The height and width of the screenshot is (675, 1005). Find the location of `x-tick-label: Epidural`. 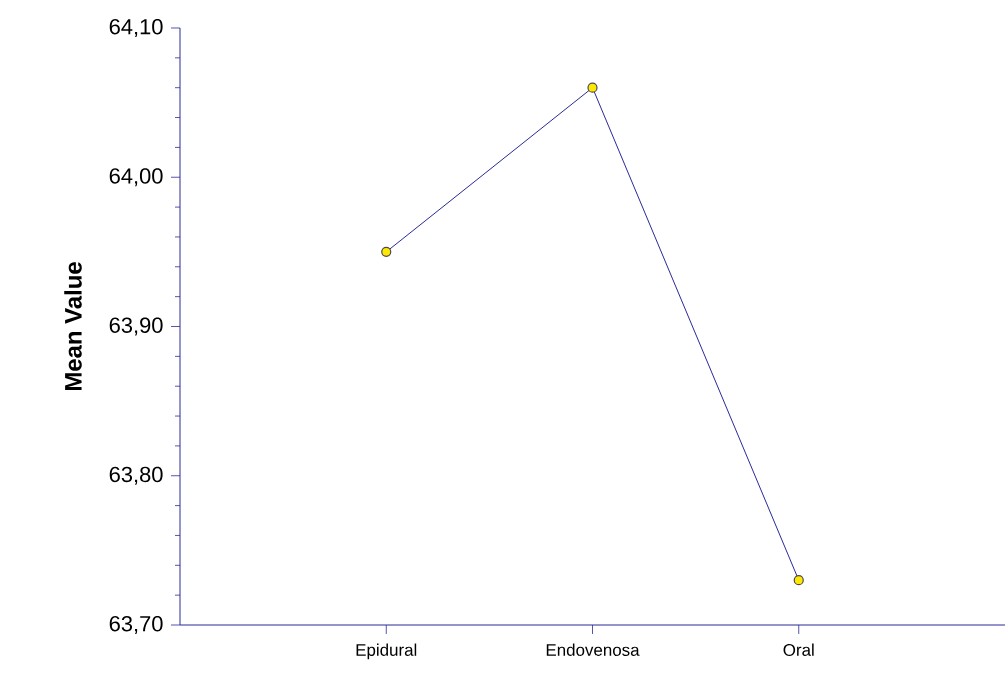

x-tick-label: Epidural is located at coordinates (386, 651).